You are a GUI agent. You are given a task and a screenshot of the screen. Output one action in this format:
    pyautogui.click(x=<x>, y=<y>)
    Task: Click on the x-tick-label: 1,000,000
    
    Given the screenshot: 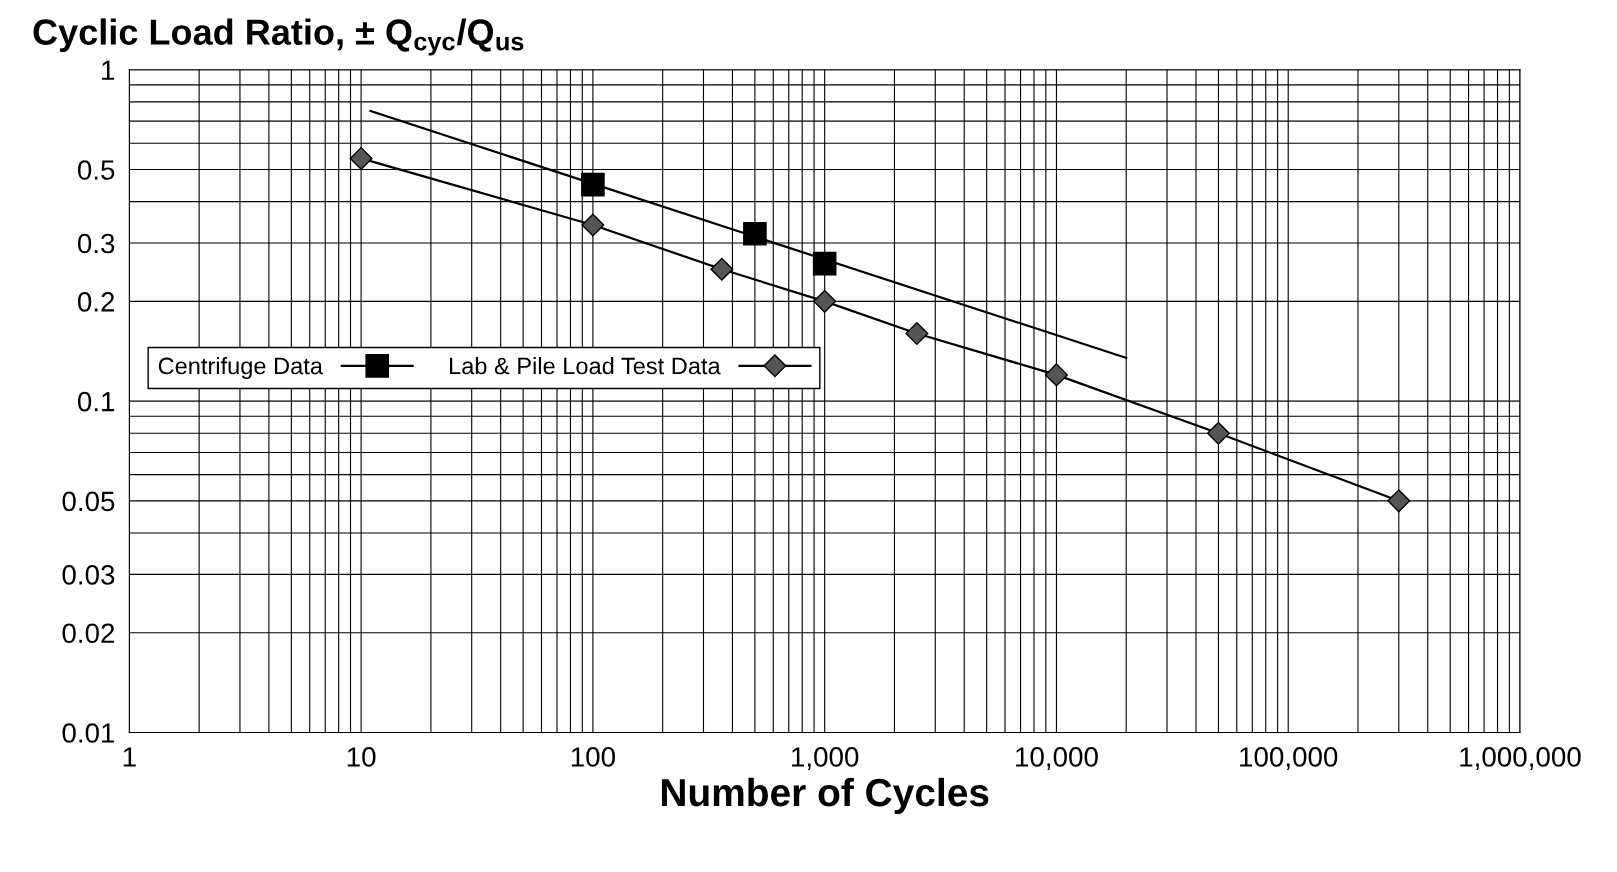 What is the action you would take?
    pyautogui.click(x=1520, y=759)
    